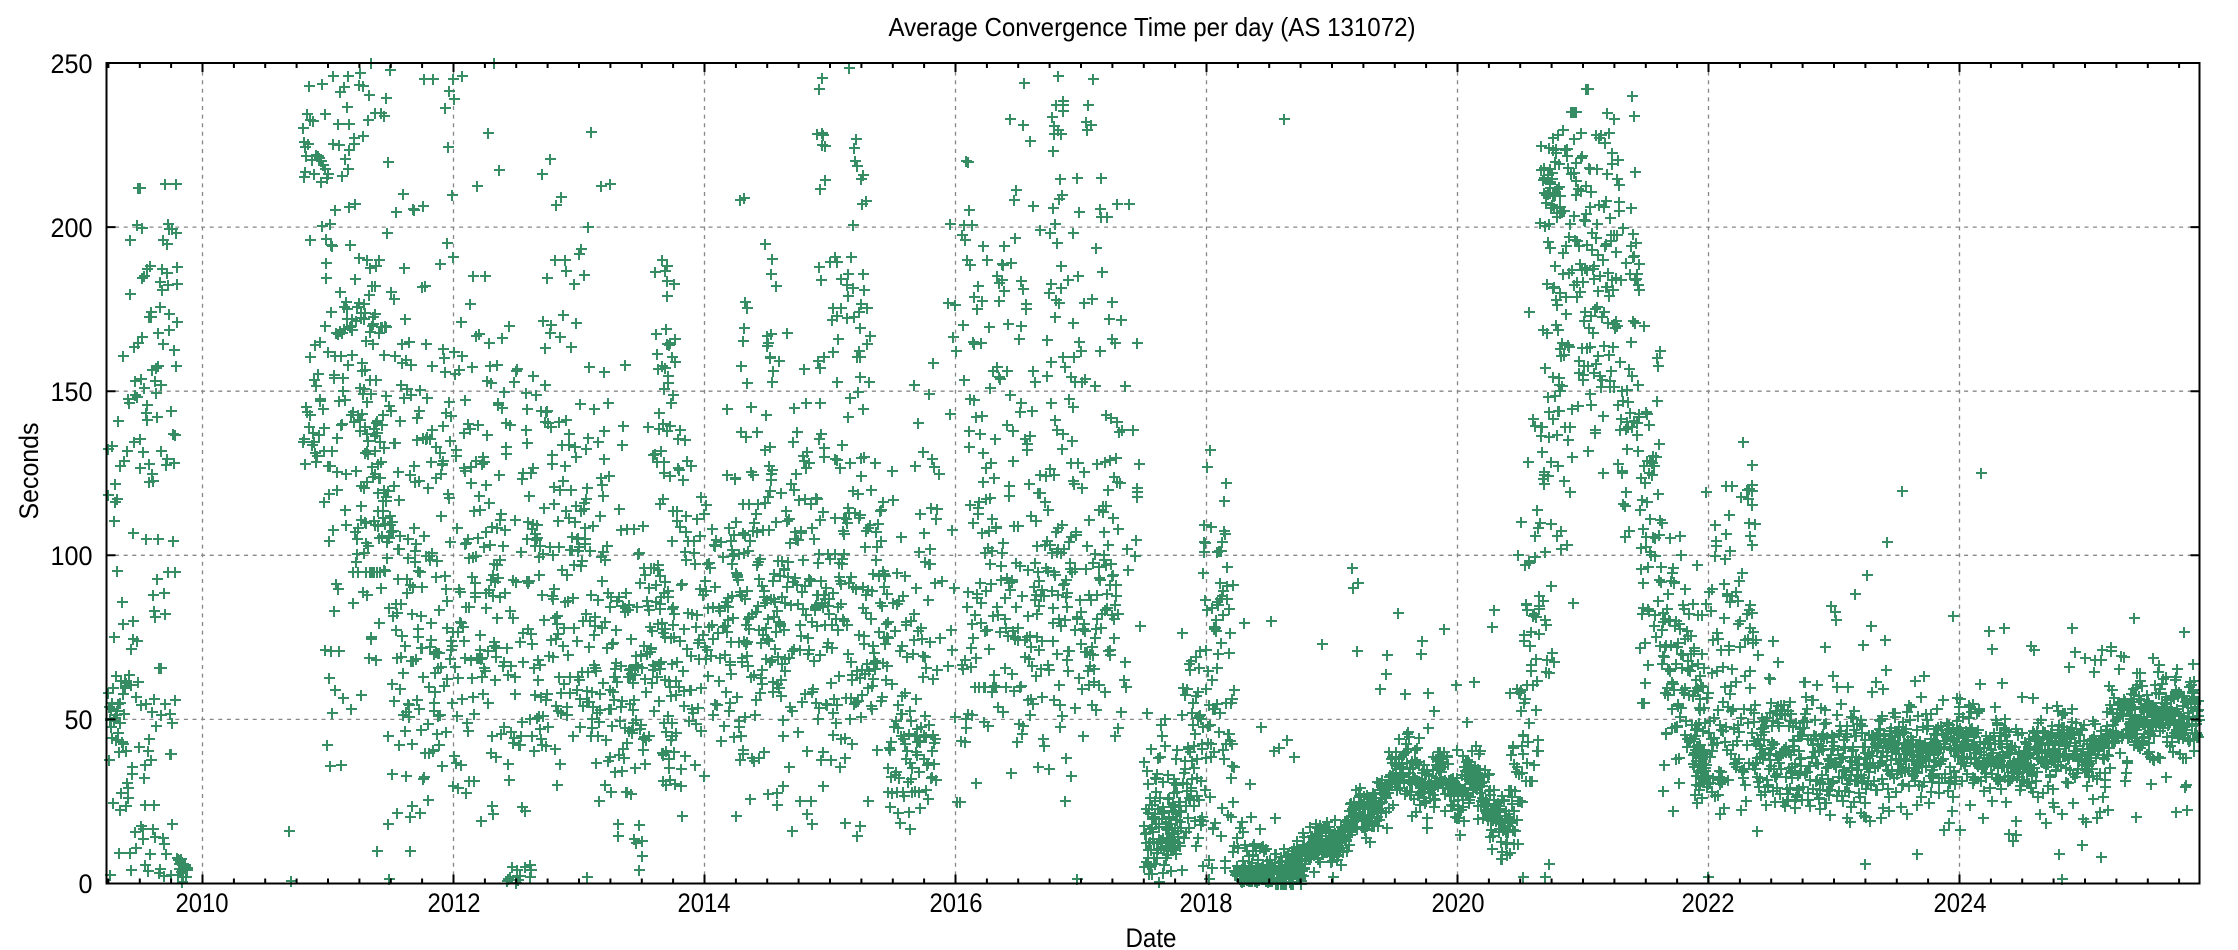 This screenshot has width=2238, height=950. What do you see at coordinates (1960, 903) in the screenshot?
I see `svg-text: 2024` at bounding box center [1960, 903].